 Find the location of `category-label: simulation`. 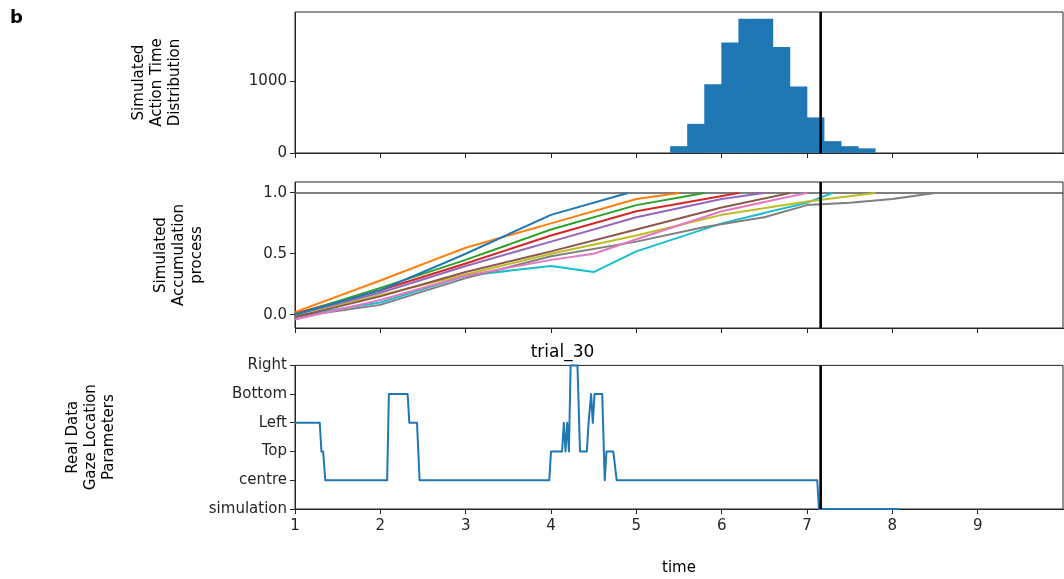

category-label: simulation is located at coordinates (247, 507).